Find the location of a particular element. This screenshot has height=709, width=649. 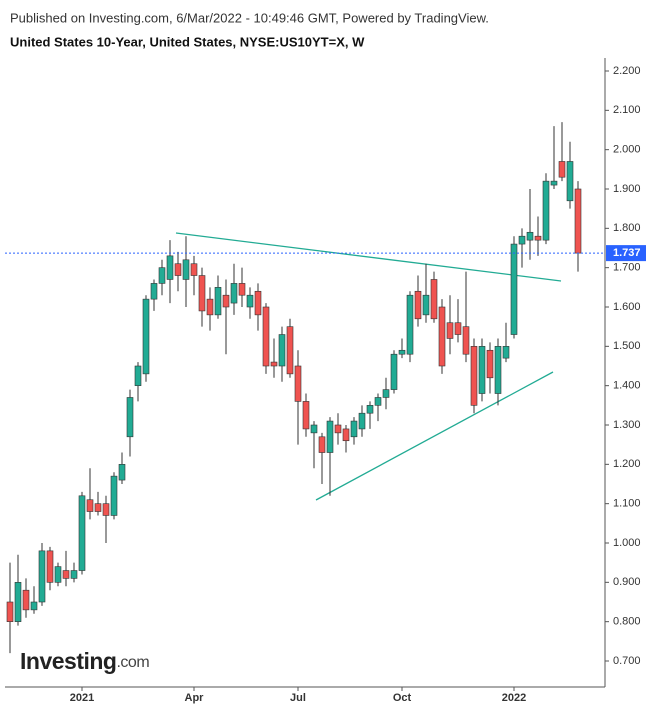

last-price-box is located at coordinates (626, 253).